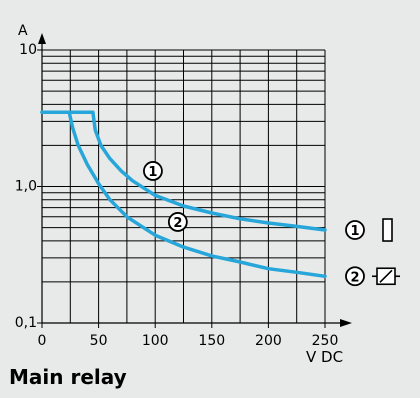 The width and height of the screenshot is (420, 398). I want to click on series-marker-label: 2, so click(177, 223).